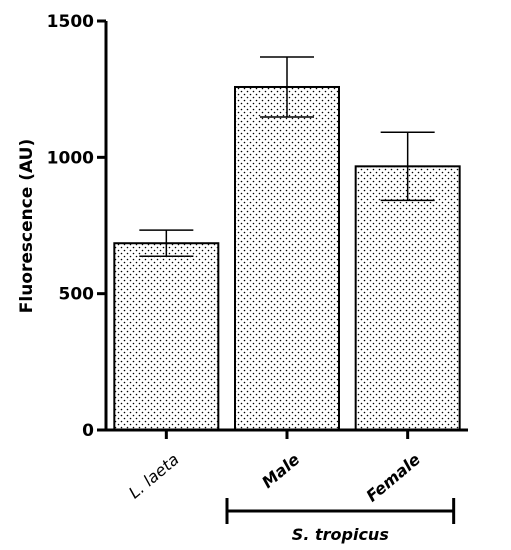  I want to click on x-axis: L. laeta Male Female, so click(287, 467).